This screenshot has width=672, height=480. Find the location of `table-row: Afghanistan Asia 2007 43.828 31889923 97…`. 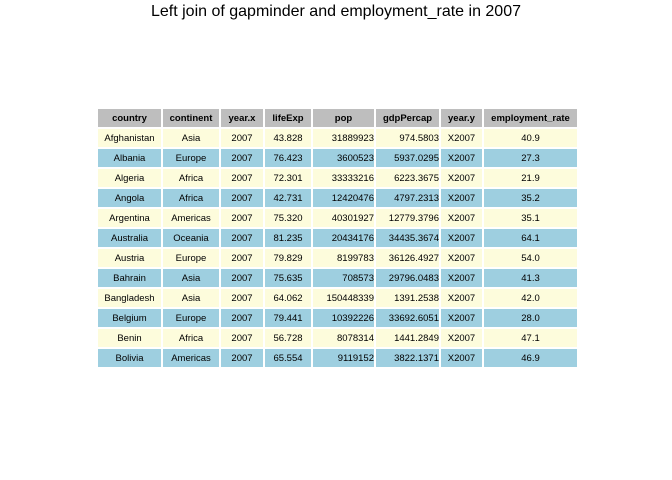

table-row: Afghanistan Asia 2007 43.828 31889923 97… is located at coordinates (337, 138).